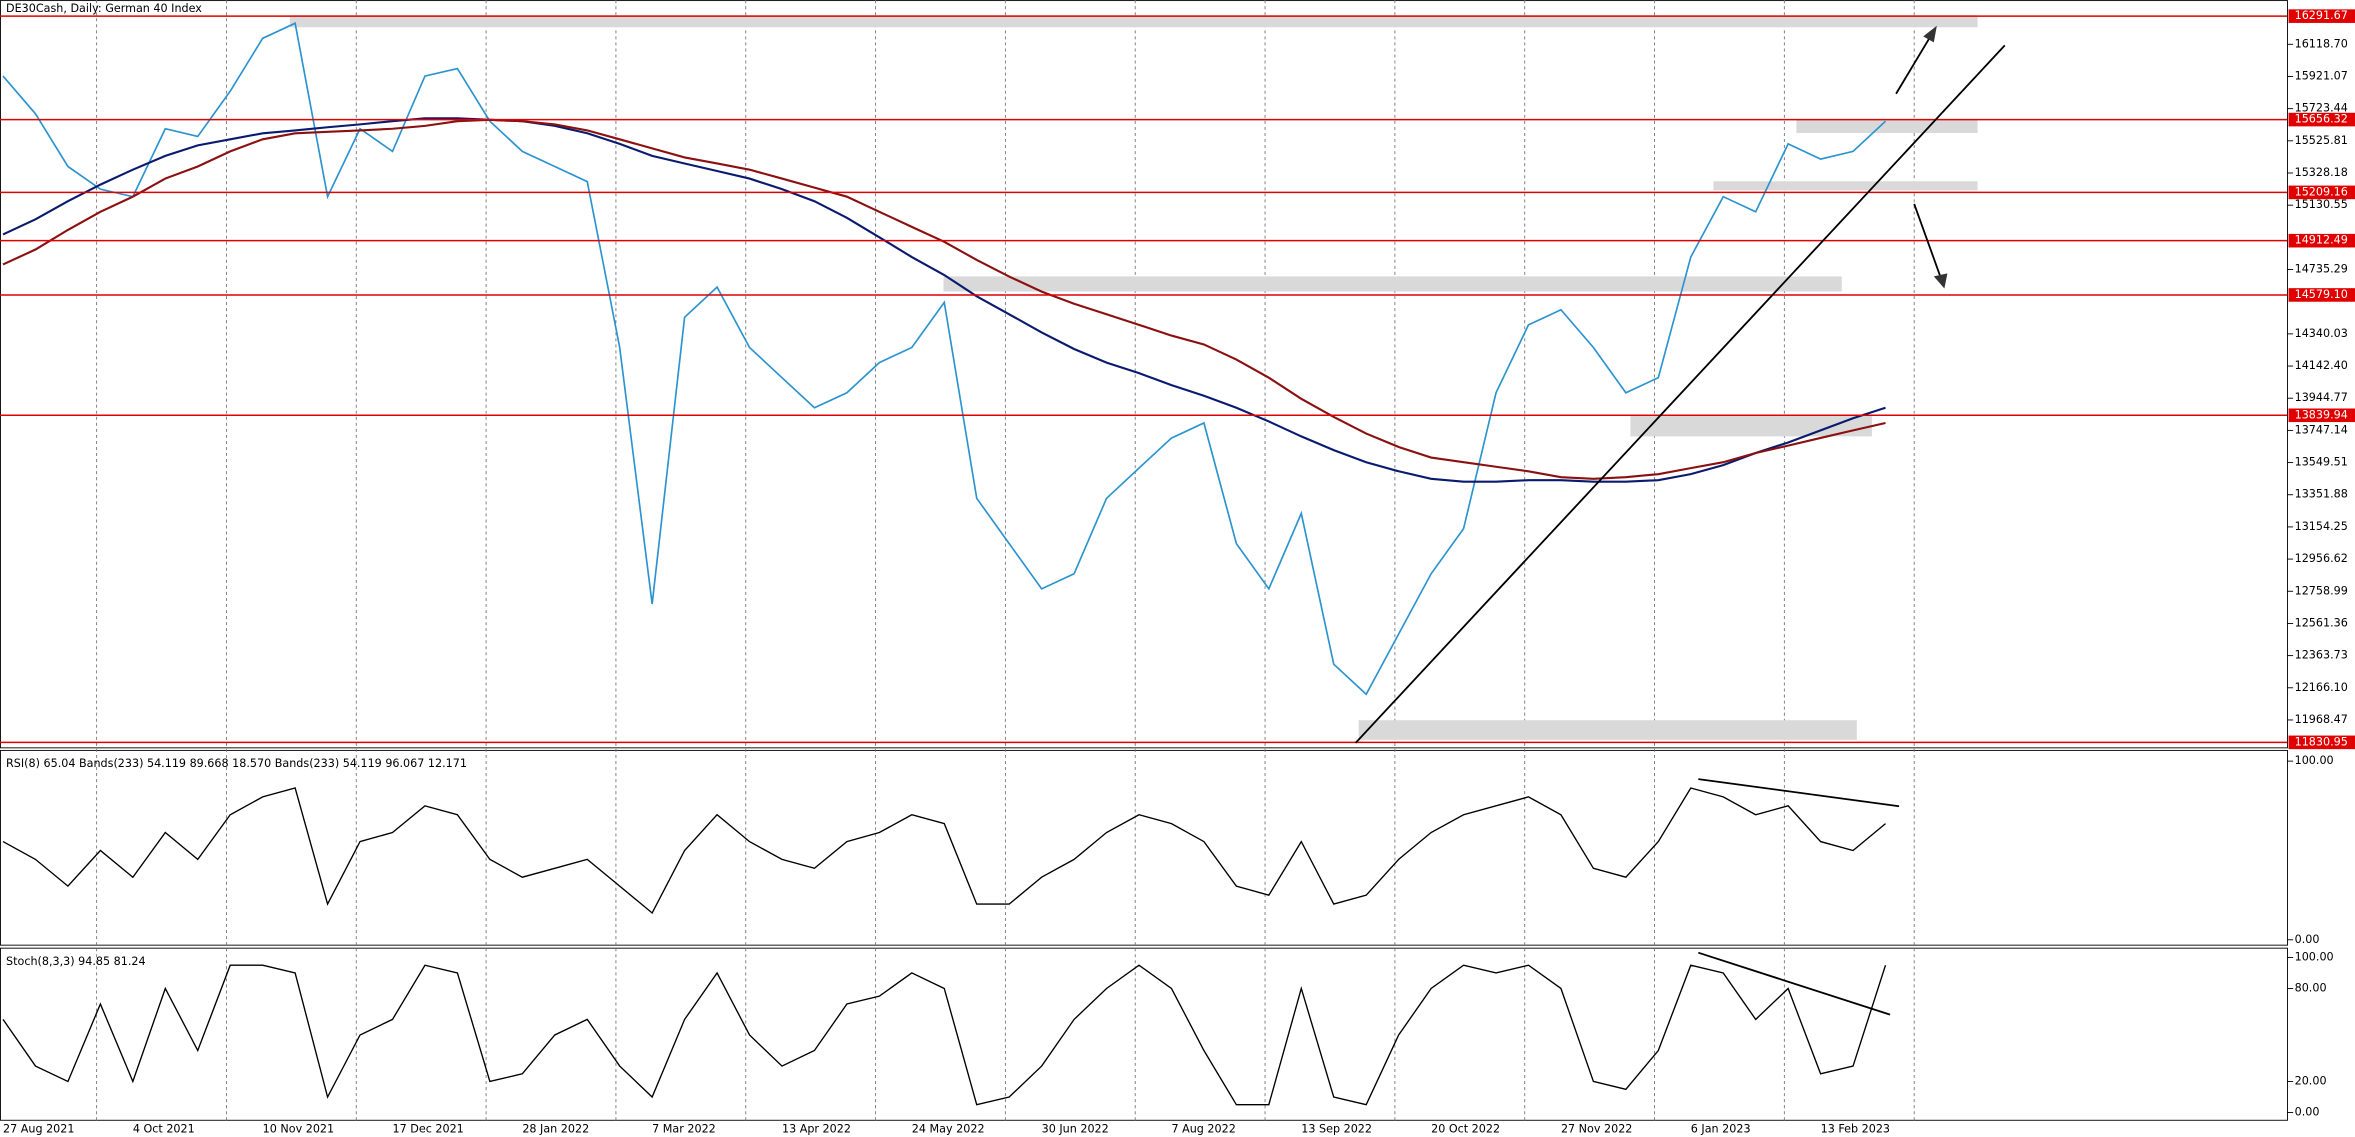 Image resolution: width=2355 pixels, height=1137 pixels. What do you see at coordinates (1336, 1128) in the screenshot?
I see `x-tick-label: 13 Sep 2022` at bounding box center [1336, 1128].